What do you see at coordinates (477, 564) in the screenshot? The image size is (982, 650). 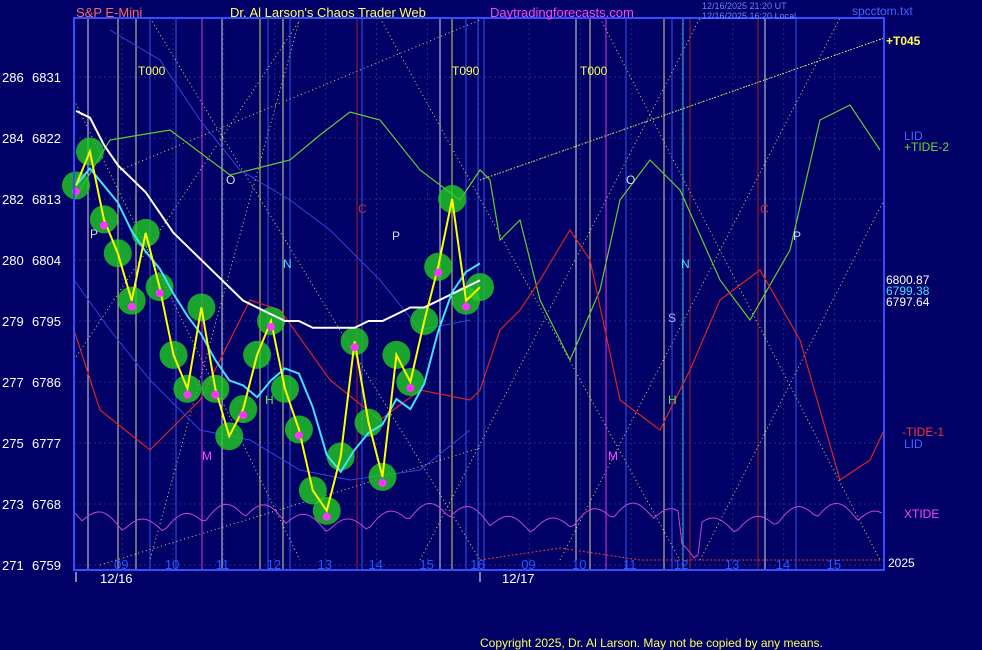 I see `x-label-hour: 16` at bounding box center [477, 564].